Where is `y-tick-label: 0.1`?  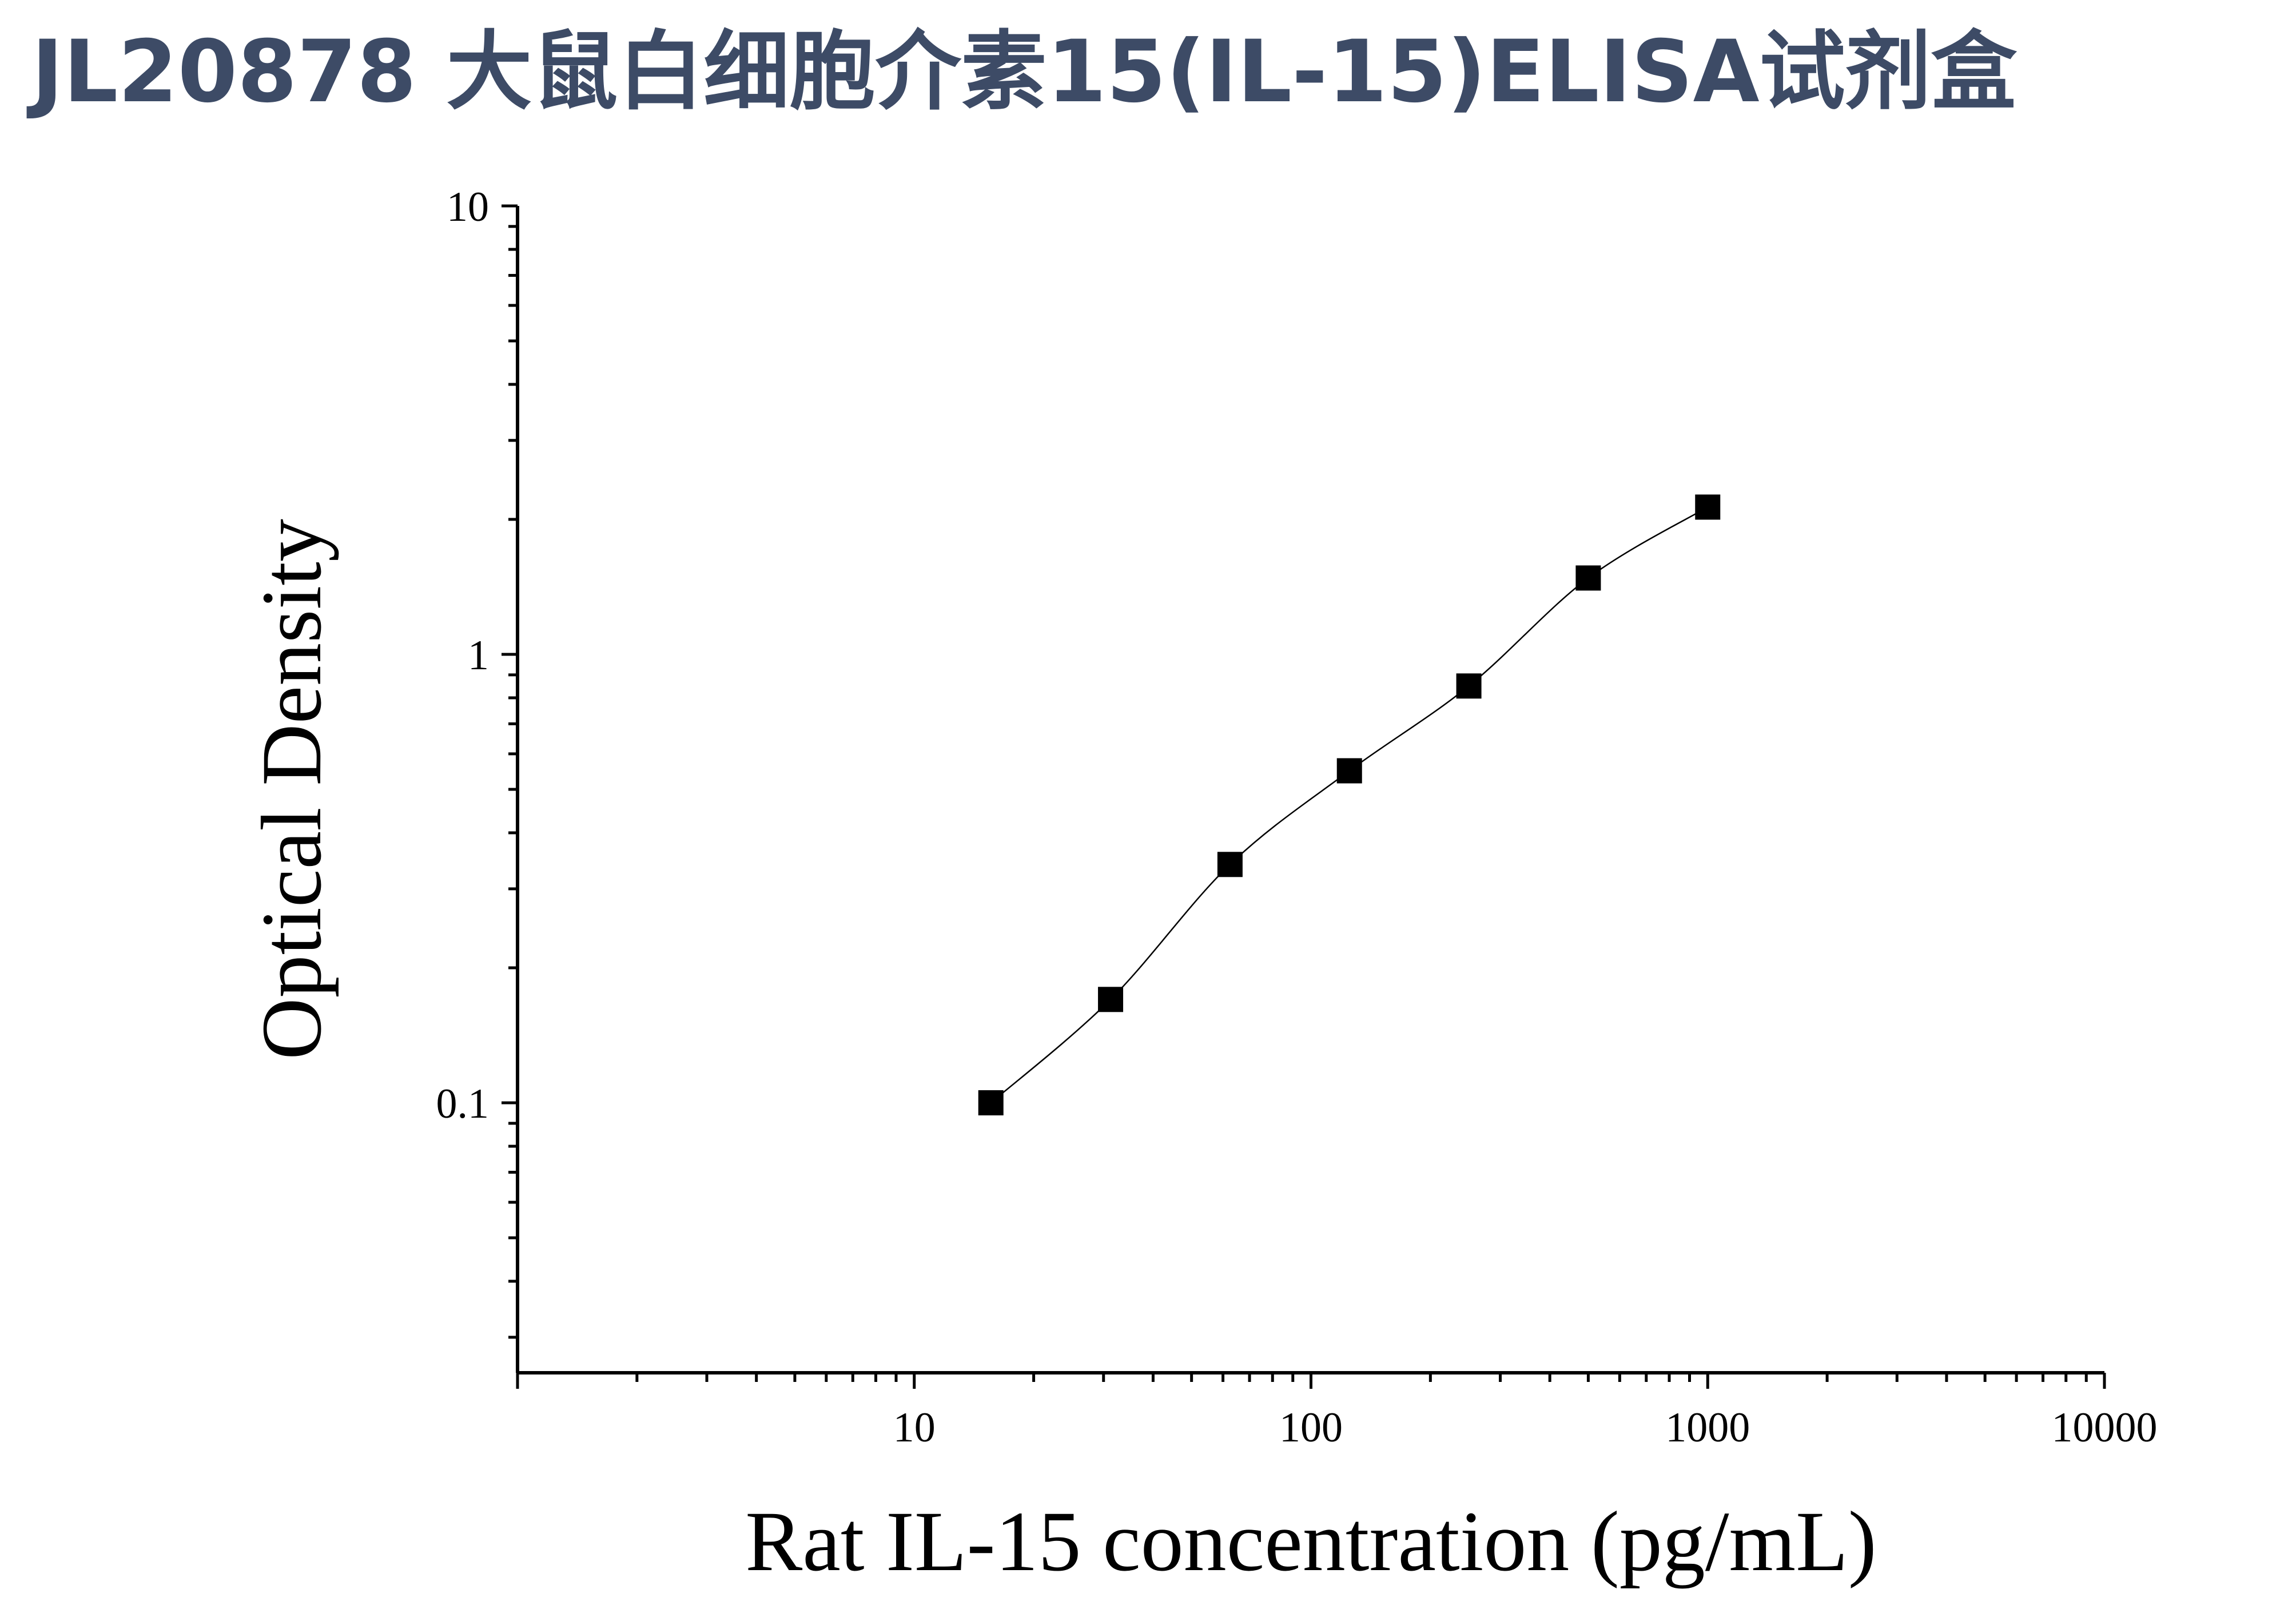 y-tick-label: 0.1 is located at coordinates (463, 1103).